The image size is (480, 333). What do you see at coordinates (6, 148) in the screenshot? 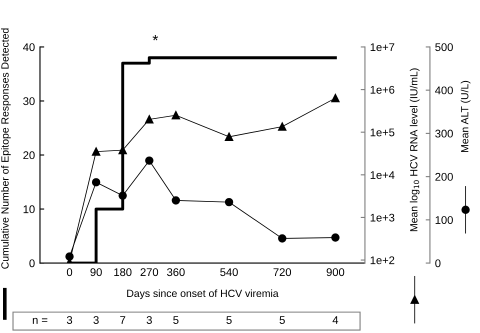
I see `y-axis-title: Cumulative Number of Epitope Responses Detected` at bounding box center [6, 148].